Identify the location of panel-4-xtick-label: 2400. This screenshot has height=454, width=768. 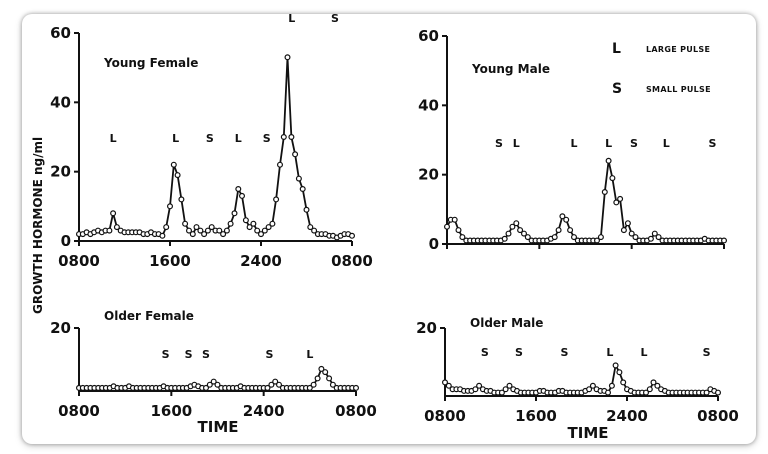
(627, 416).